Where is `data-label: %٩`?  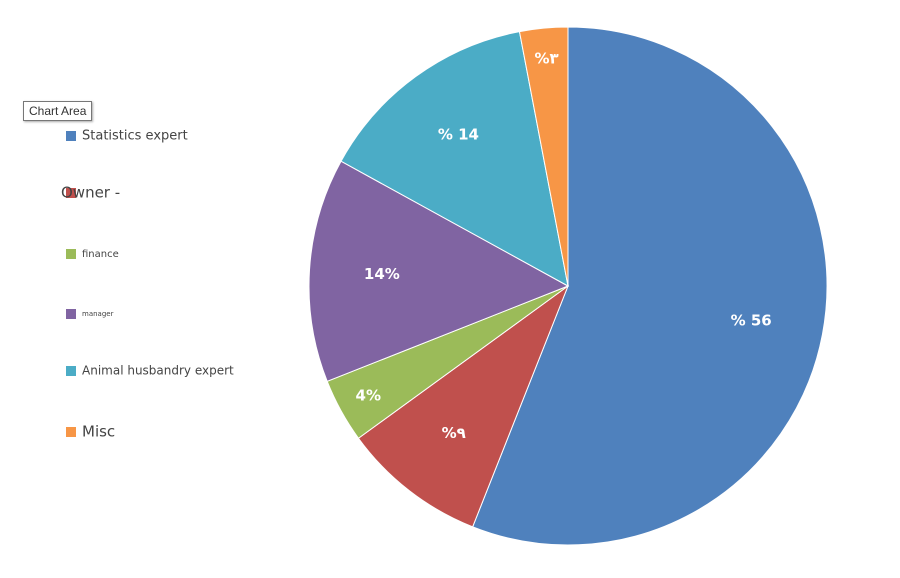 data-label: %٩ is located at coordinates (454, 433).